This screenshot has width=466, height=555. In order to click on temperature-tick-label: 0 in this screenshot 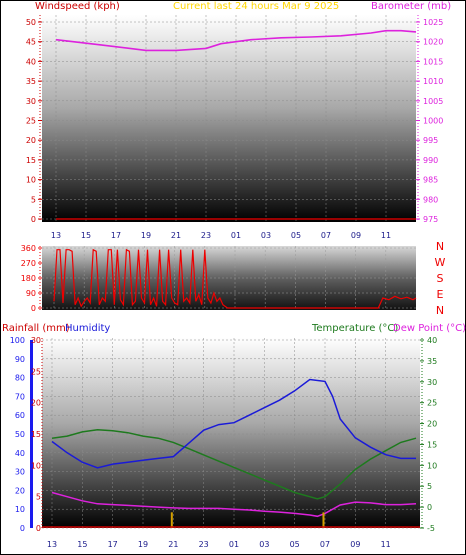, I will do `click(429, 507)`.